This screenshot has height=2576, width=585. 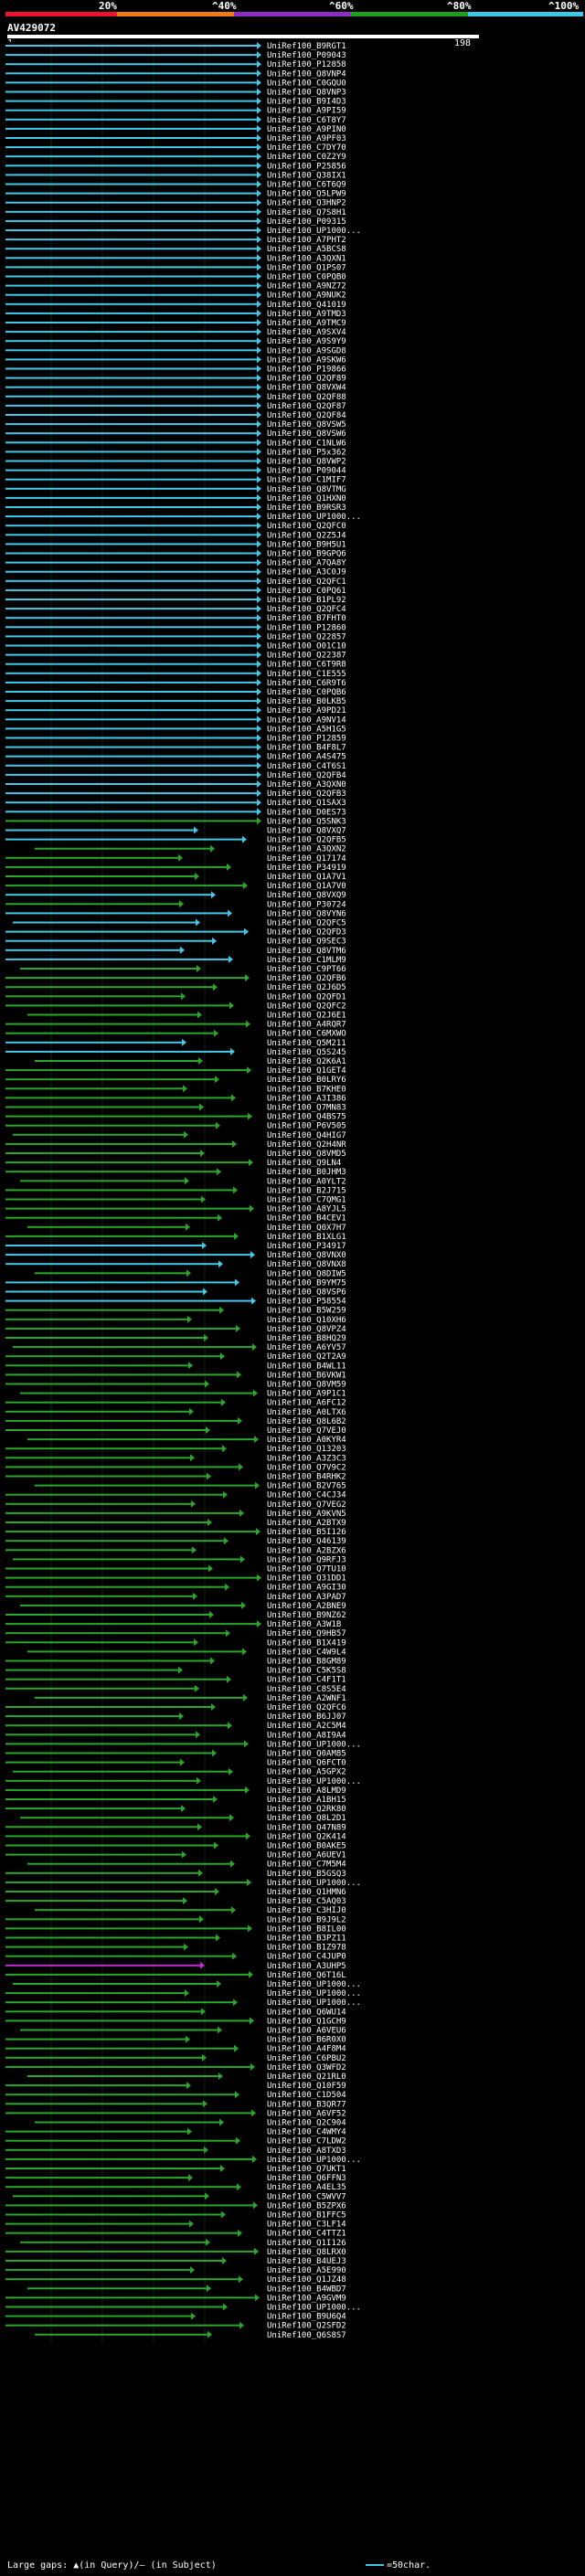 What do you see at coordinates (176, 535) in the screenshot?
I see `hit-row: UniRef100_Q2Z5J4` at bounding box center [176, 535].